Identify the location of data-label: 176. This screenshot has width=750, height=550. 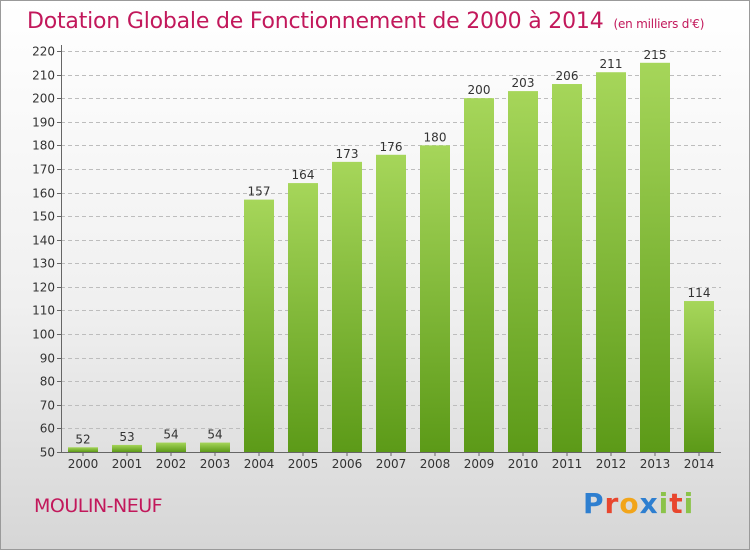
(391, 147).